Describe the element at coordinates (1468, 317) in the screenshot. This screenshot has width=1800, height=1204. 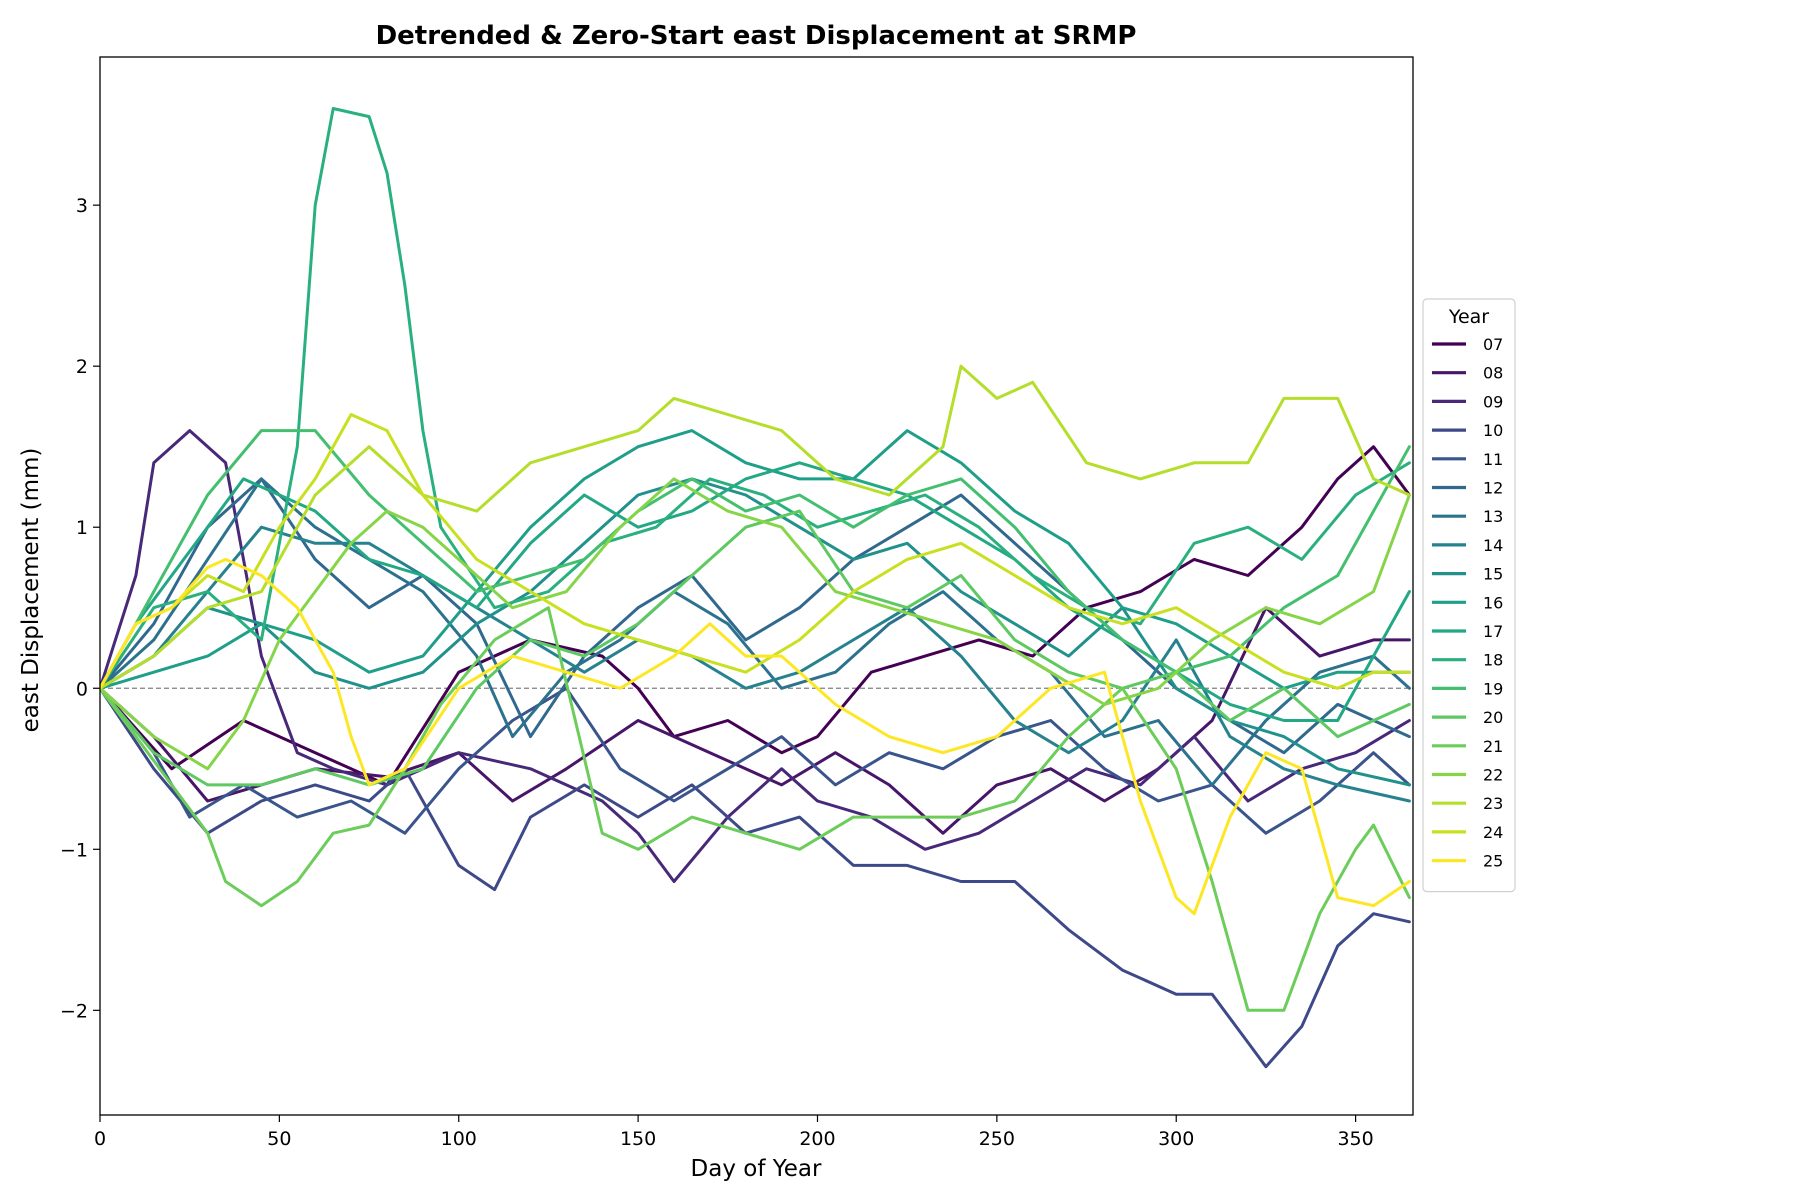
I see `legend-title: Year` at that location.